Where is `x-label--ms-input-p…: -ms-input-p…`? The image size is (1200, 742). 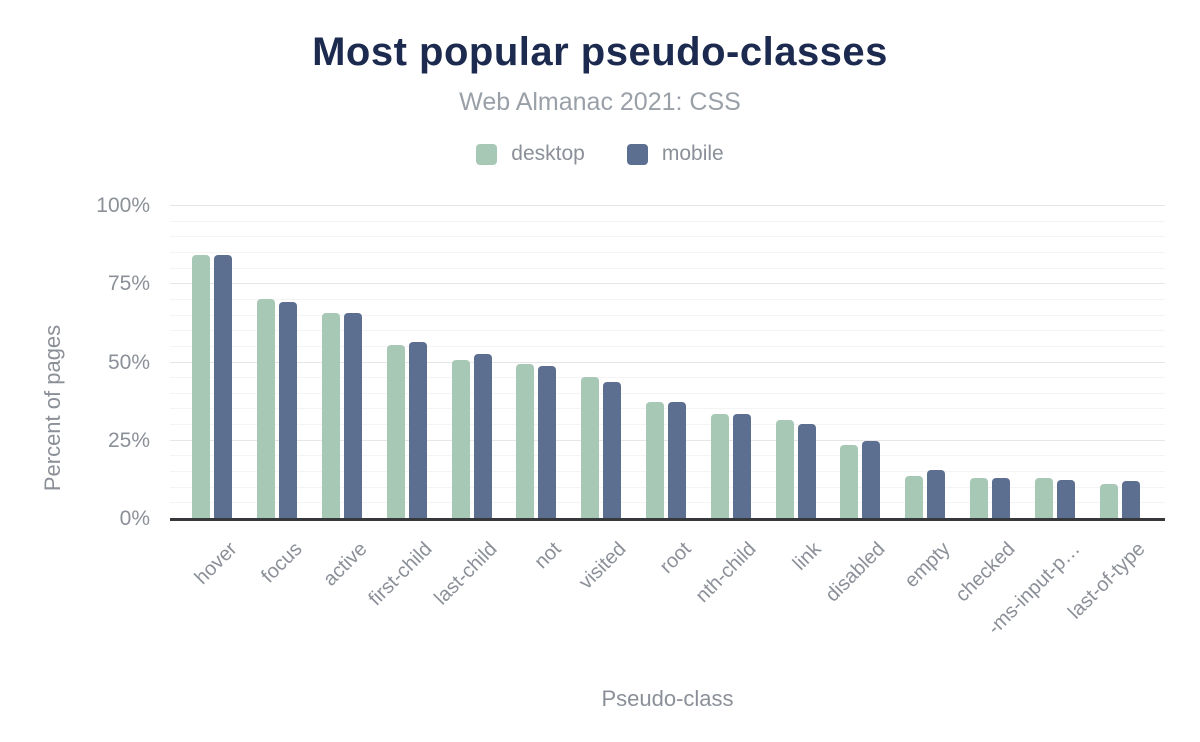
x-label--ms-input-p…: -ms-input-p… is located at coordinates (1034, 589).